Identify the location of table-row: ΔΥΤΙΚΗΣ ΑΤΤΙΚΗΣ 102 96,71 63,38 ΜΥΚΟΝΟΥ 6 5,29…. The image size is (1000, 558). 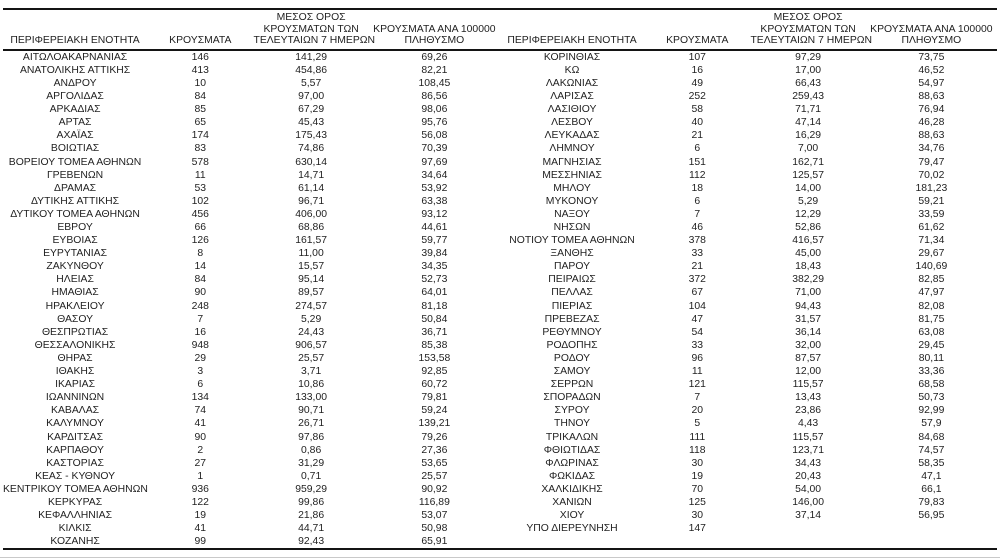
(500, 201).